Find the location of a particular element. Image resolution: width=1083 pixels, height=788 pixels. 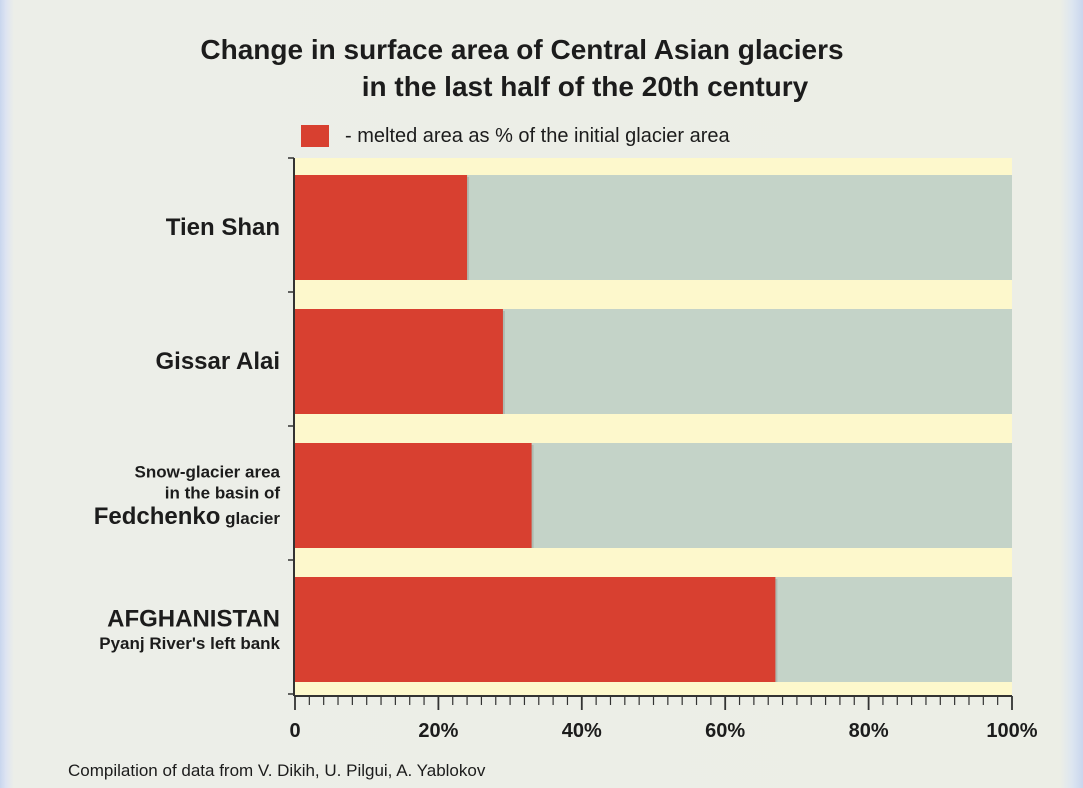

category-label-2-line-1: Gissar Alai is located at coordinates (217, 361).